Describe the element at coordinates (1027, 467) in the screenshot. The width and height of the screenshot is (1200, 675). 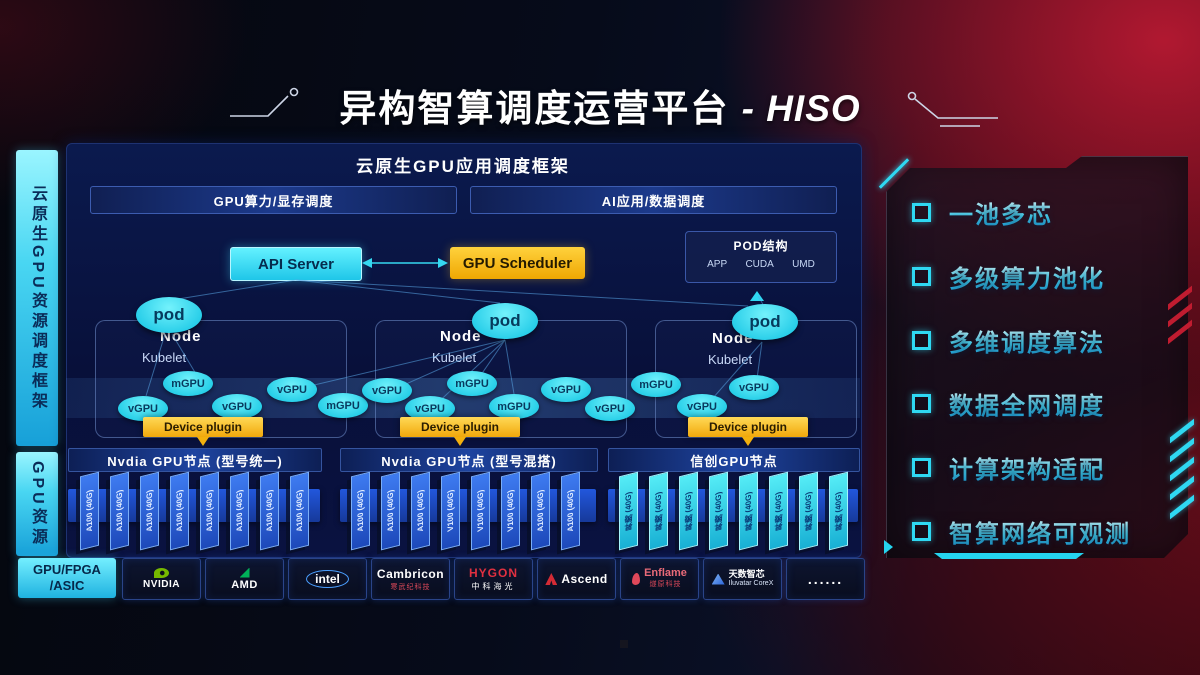
I see `feature-text: 计算架构适配` at that location.